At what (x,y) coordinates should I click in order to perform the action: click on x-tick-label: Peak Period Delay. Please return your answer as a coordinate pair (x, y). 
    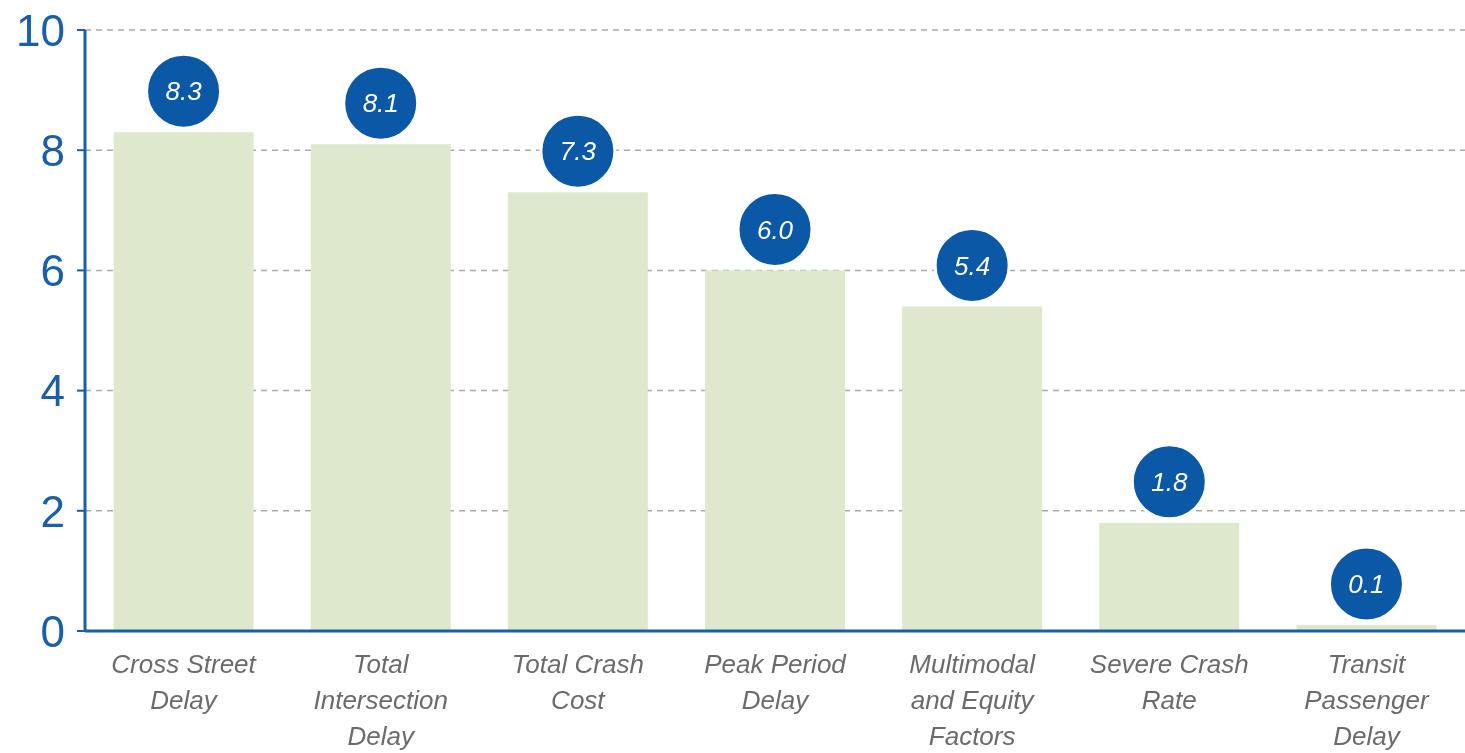
    Looking at the image, I should click on (776, 682).